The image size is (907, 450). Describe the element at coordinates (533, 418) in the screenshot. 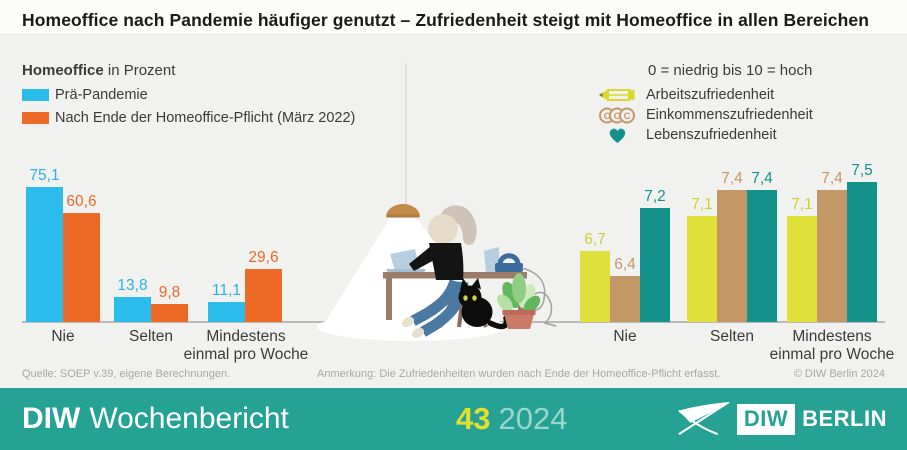

I see `issue-year: 2024` at that location.